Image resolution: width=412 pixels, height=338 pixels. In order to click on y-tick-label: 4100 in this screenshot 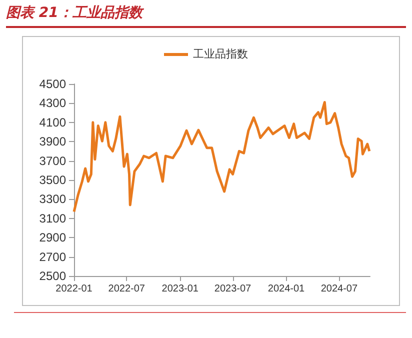, I will do `click(52, 122)`.